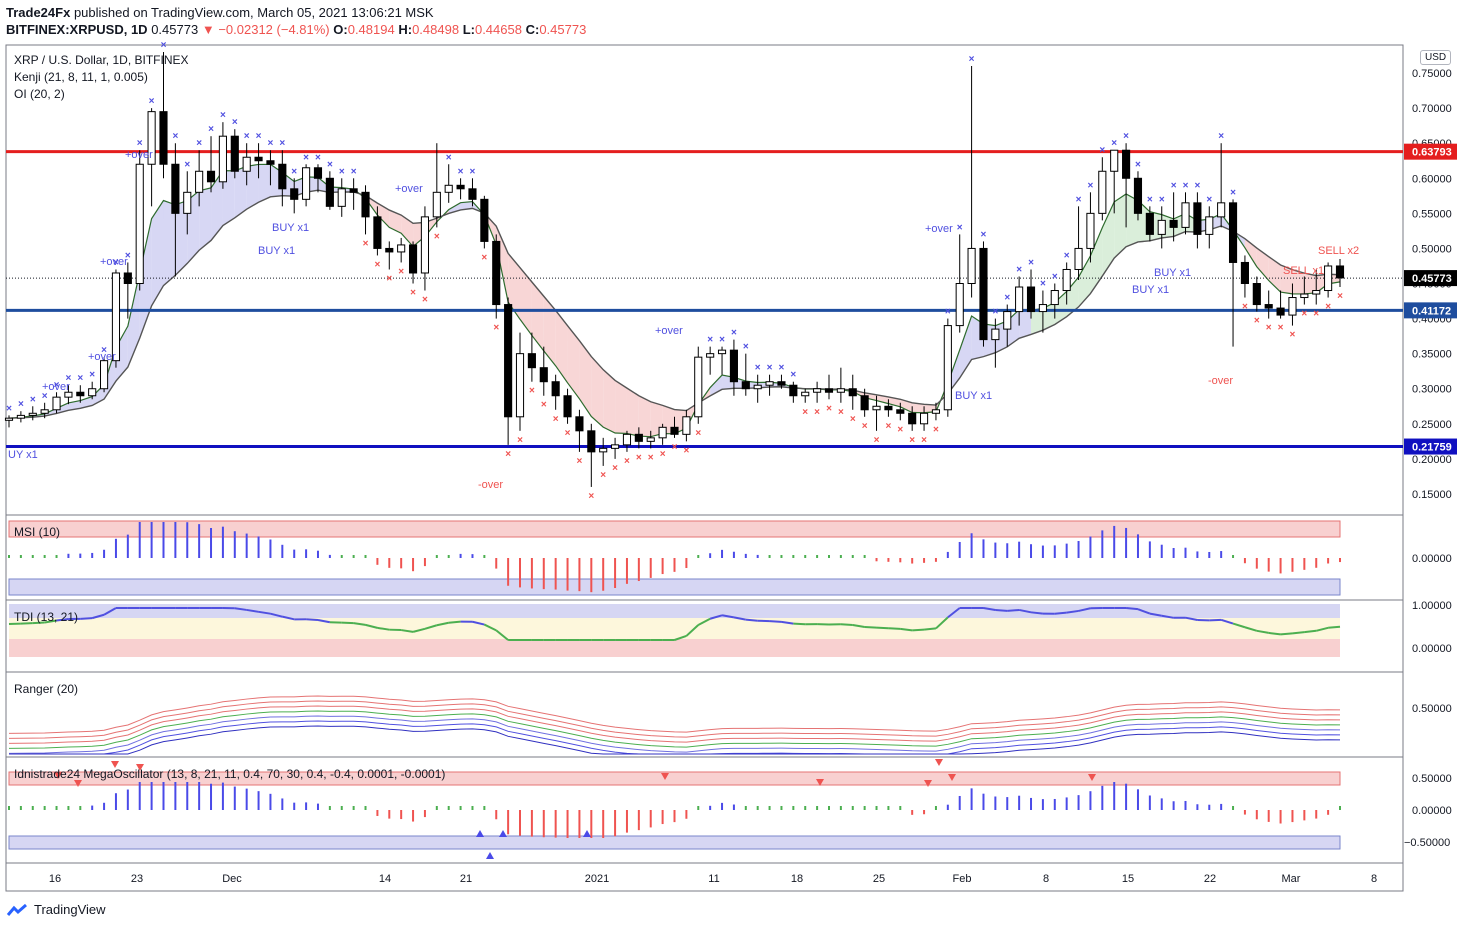 This screenshot has width=1475, height=929. What do you see at coordinates (46, 689) in the screenshot?
I see `legend-ranger: Ranger (20)` at bounding box center [46, 689].